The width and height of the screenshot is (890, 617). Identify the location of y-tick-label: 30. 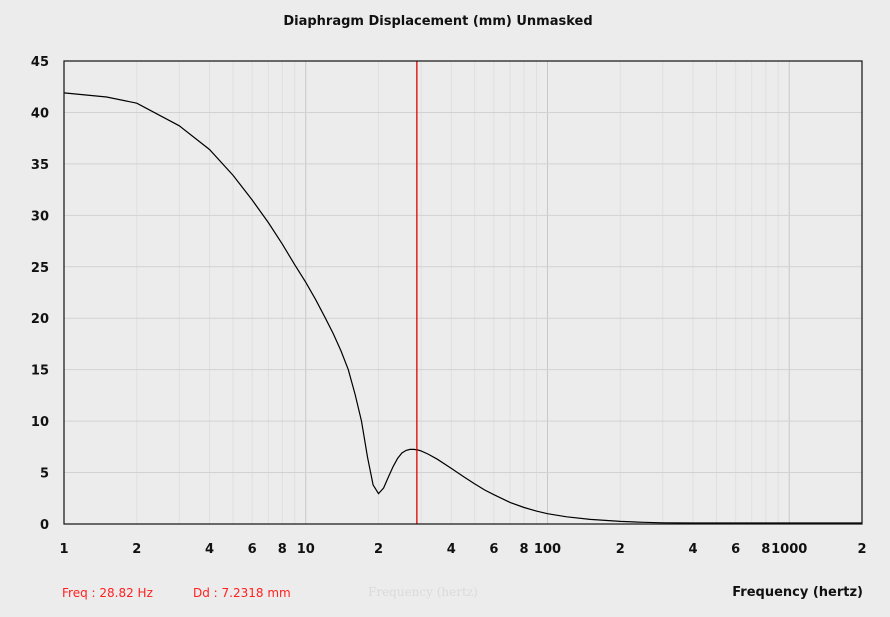
(40, 216).